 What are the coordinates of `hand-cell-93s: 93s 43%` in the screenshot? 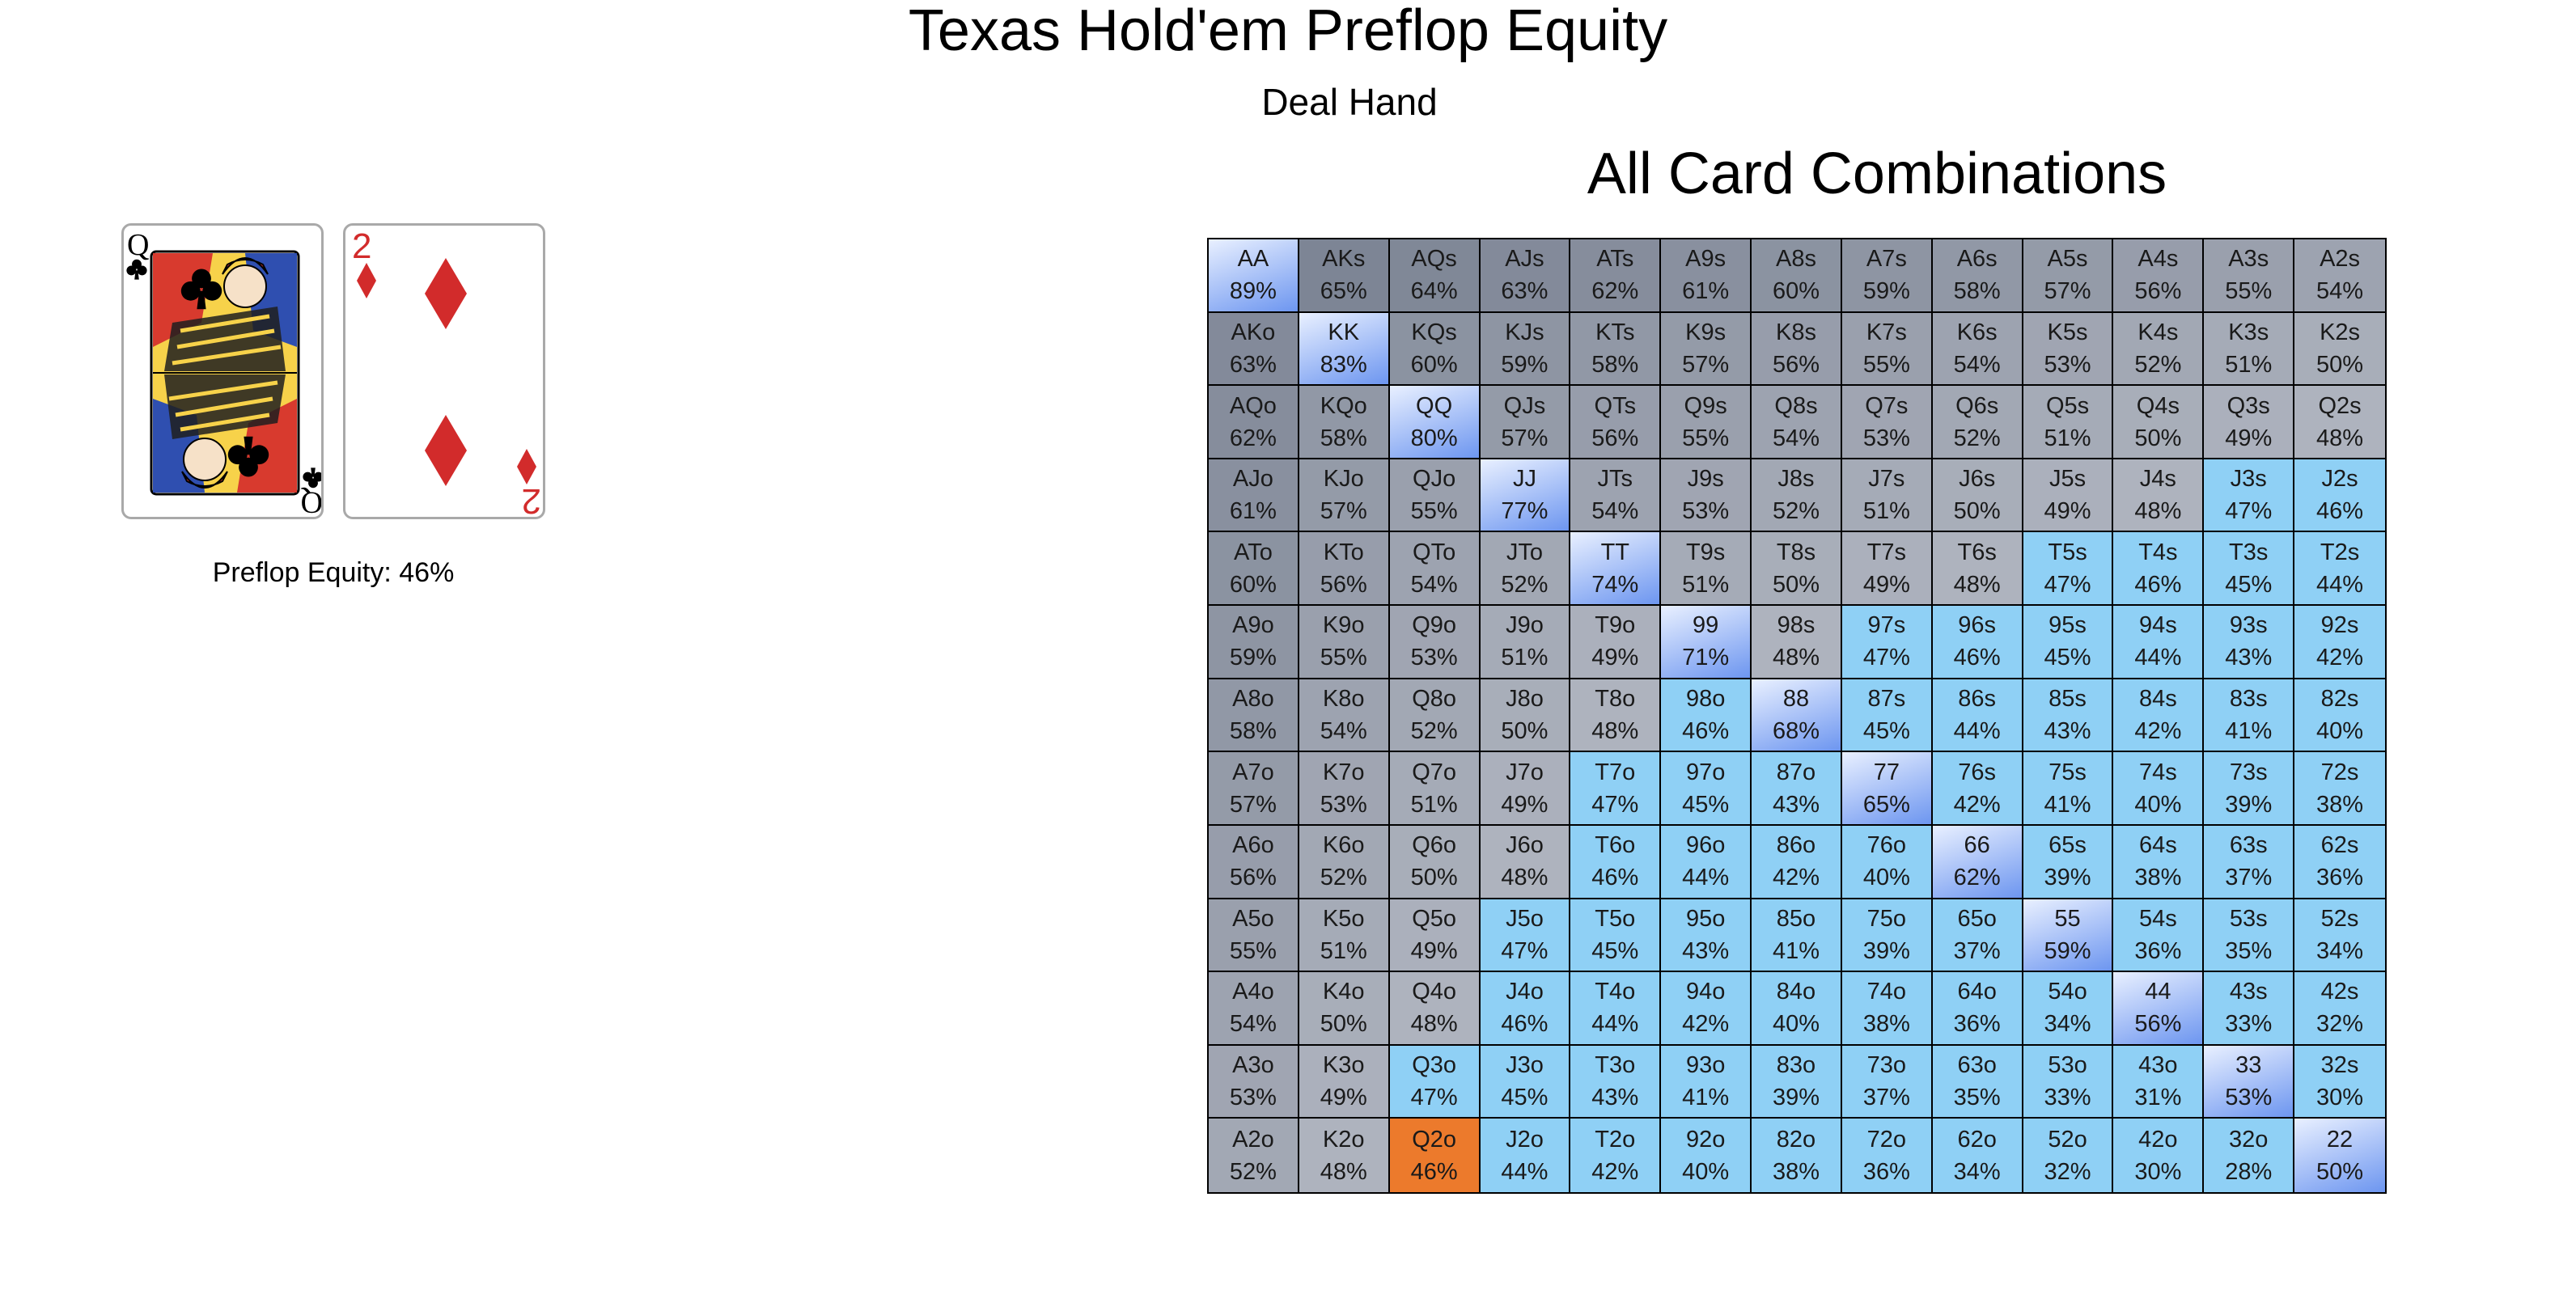 It's located at (2249, 642).